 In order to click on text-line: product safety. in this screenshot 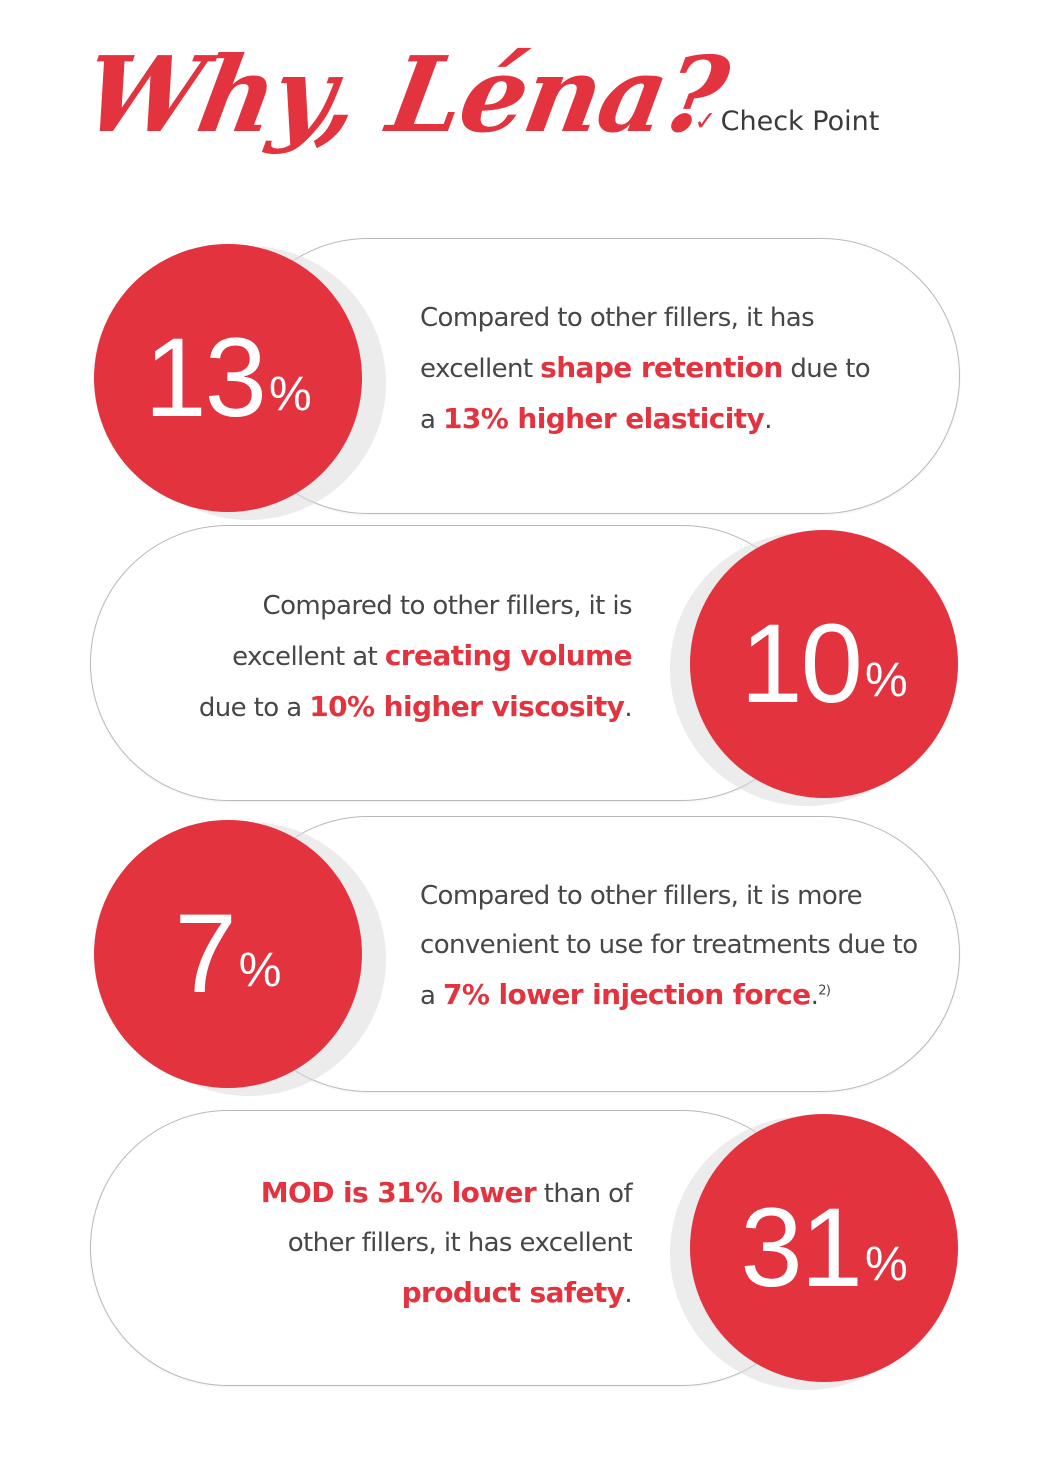, I will do `click(447, 1293)`.